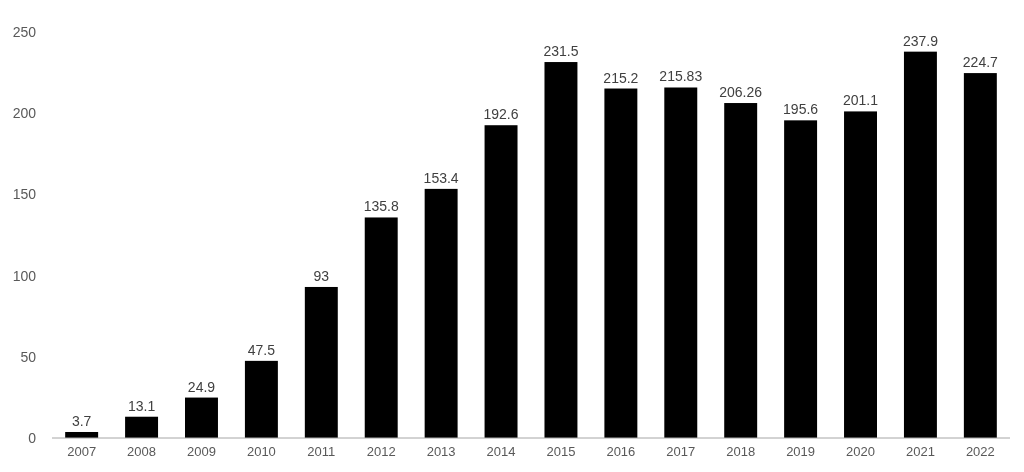  What do you see at coordinates (24, 275) in the screenshot?
I see `y-tick-label: 100` at bounding box center [24, 275].